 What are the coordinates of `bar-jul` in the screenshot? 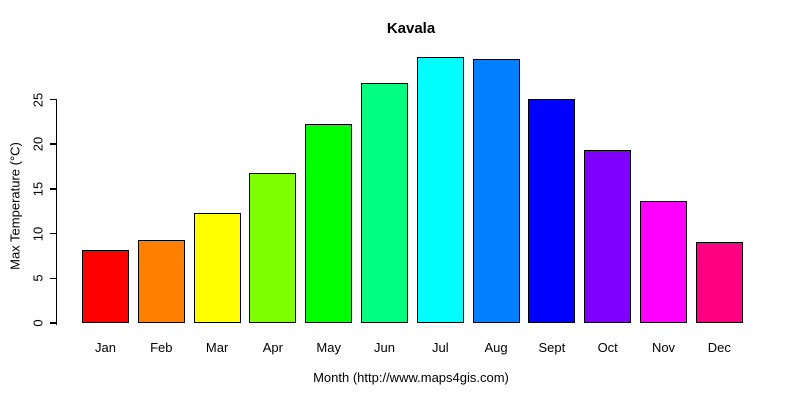 It's located at (440, 190).